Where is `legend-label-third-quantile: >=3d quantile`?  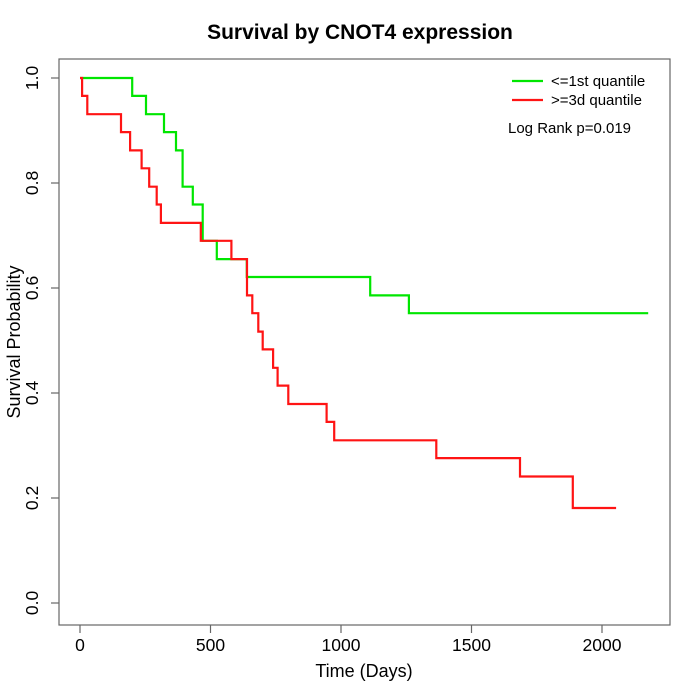
legend-label-third-quantile: >=3d quantile is located at coordinates (596, 100).